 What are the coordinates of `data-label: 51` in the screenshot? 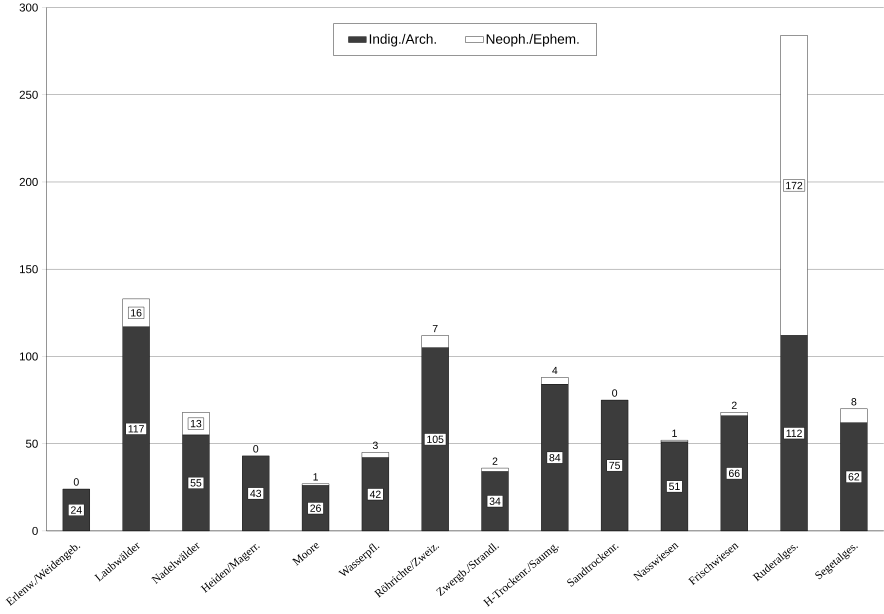 It's located at (674, 486).